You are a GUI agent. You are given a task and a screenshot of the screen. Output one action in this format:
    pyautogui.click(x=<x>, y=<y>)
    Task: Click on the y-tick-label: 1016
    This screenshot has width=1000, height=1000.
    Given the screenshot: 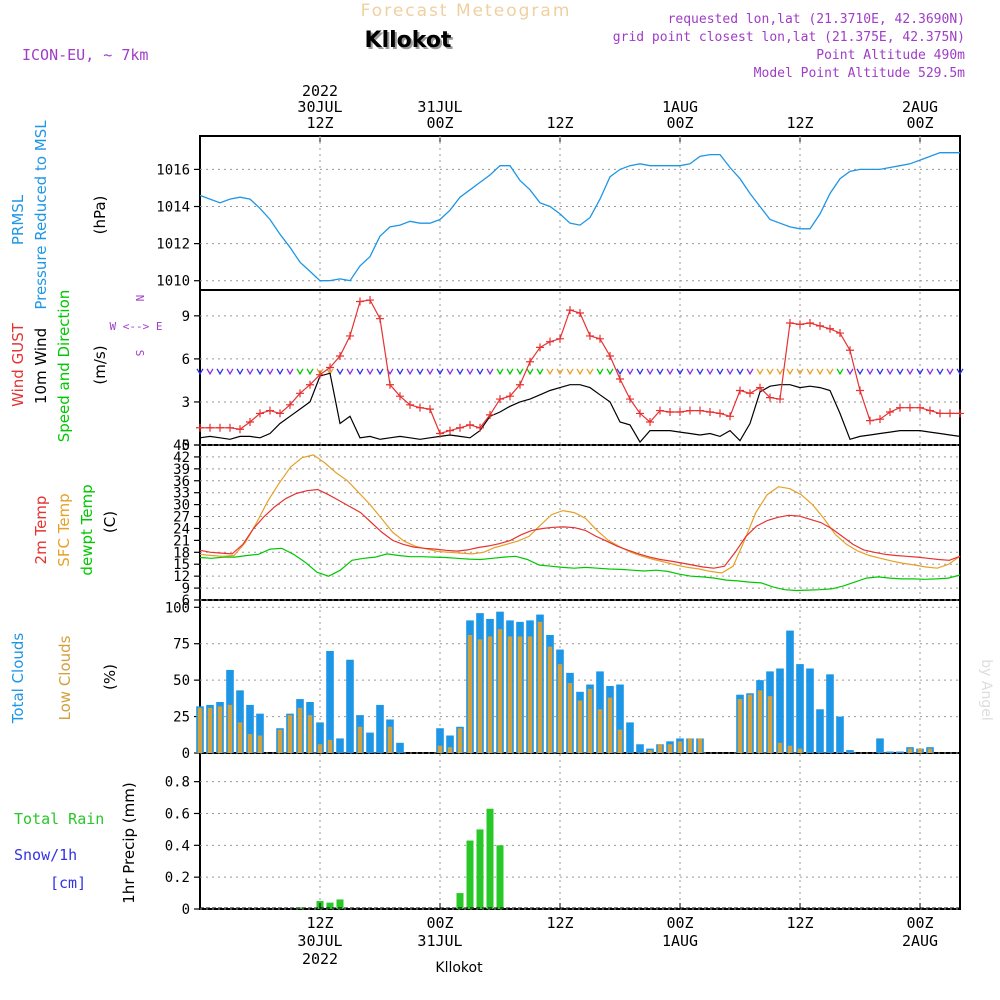 What is the action you would take?
    pyautogui.click(x=173, y=170)
    